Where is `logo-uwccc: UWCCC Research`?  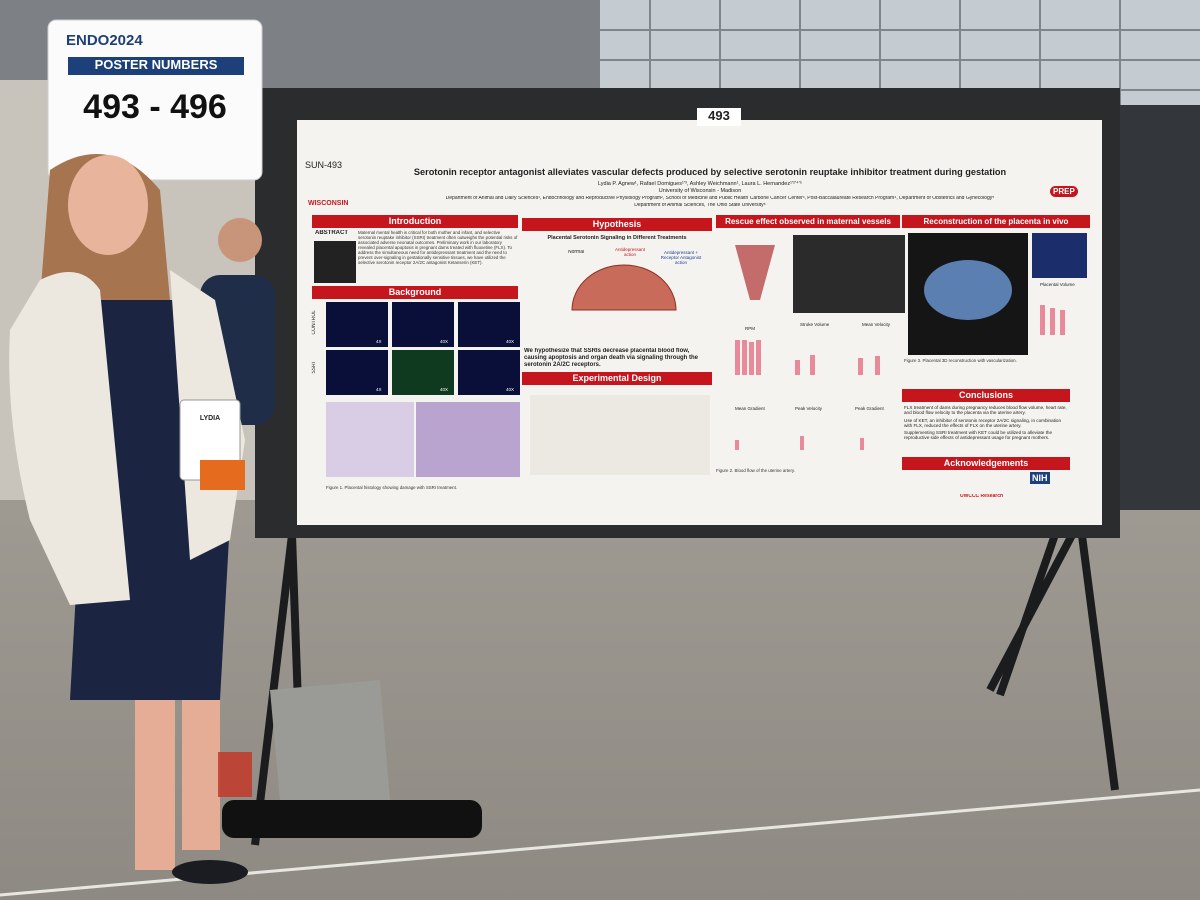
logo-uwccc: UWCCC Research is located at coordinates (982, 496).